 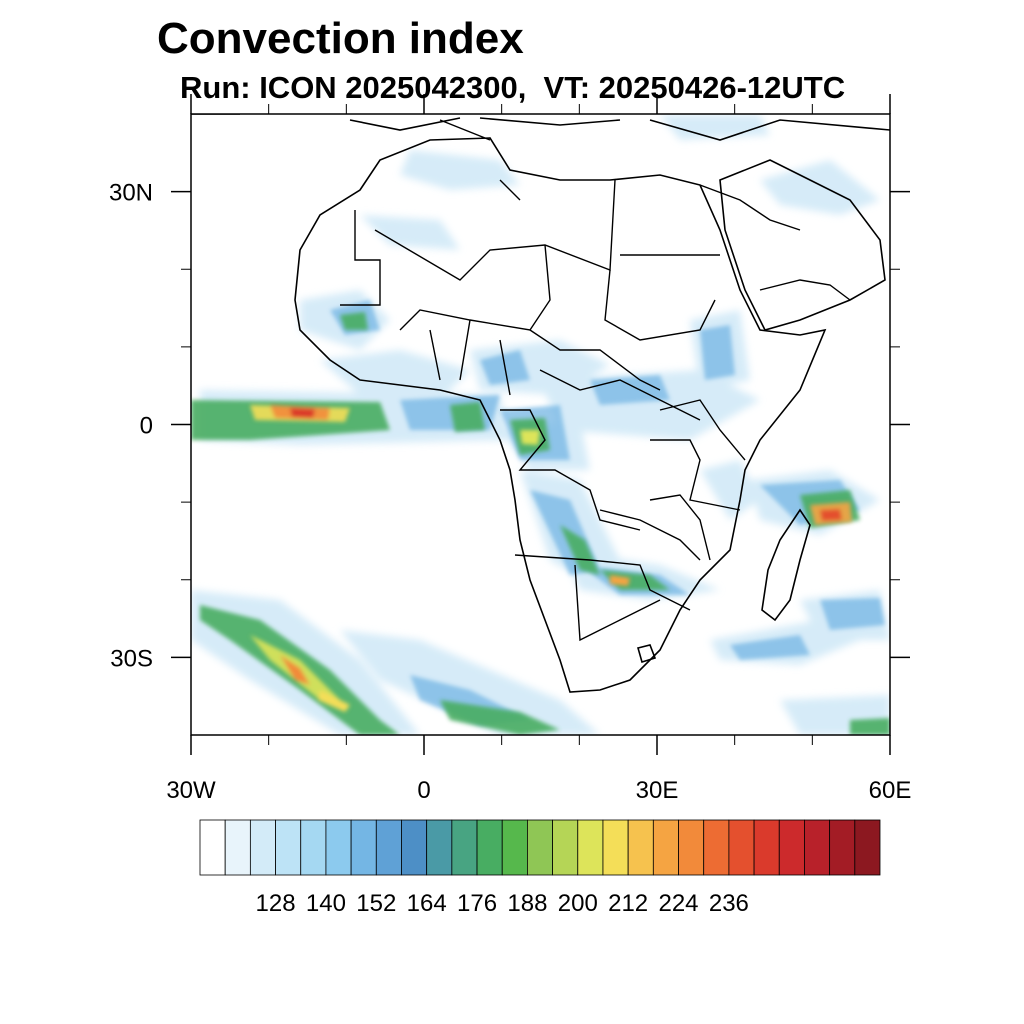 What do you see at coordinates (628, 903) in the screenshot?
I see `colorbar-label: 212` at bounding box center [628, 903].